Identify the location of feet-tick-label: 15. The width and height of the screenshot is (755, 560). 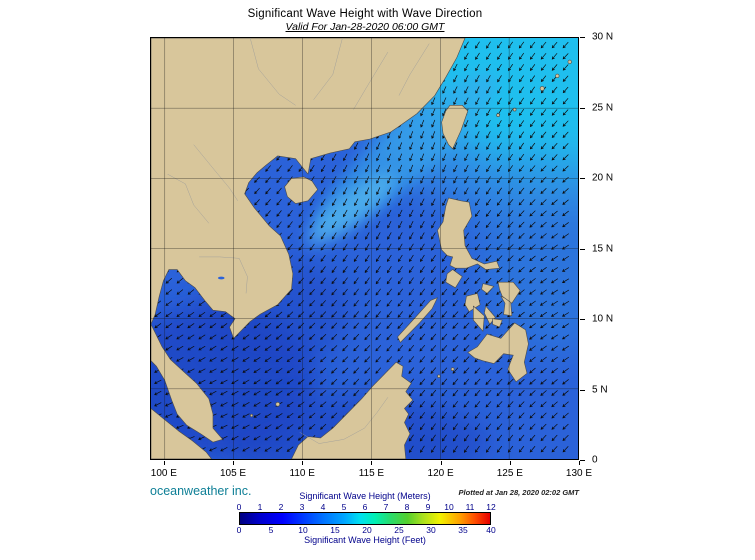
(335, 530).